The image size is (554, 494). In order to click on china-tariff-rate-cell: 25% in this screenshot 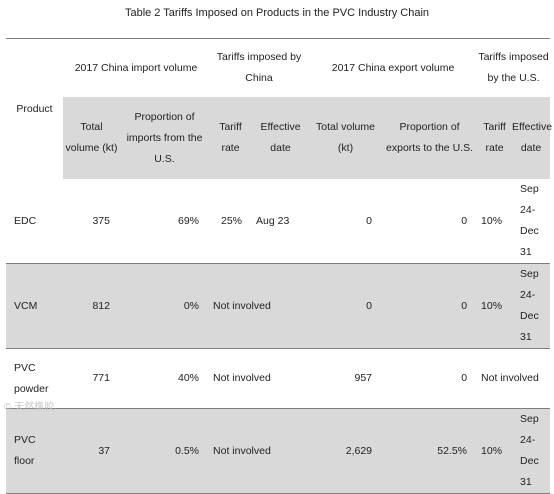, I will do `click(231, 221)`.